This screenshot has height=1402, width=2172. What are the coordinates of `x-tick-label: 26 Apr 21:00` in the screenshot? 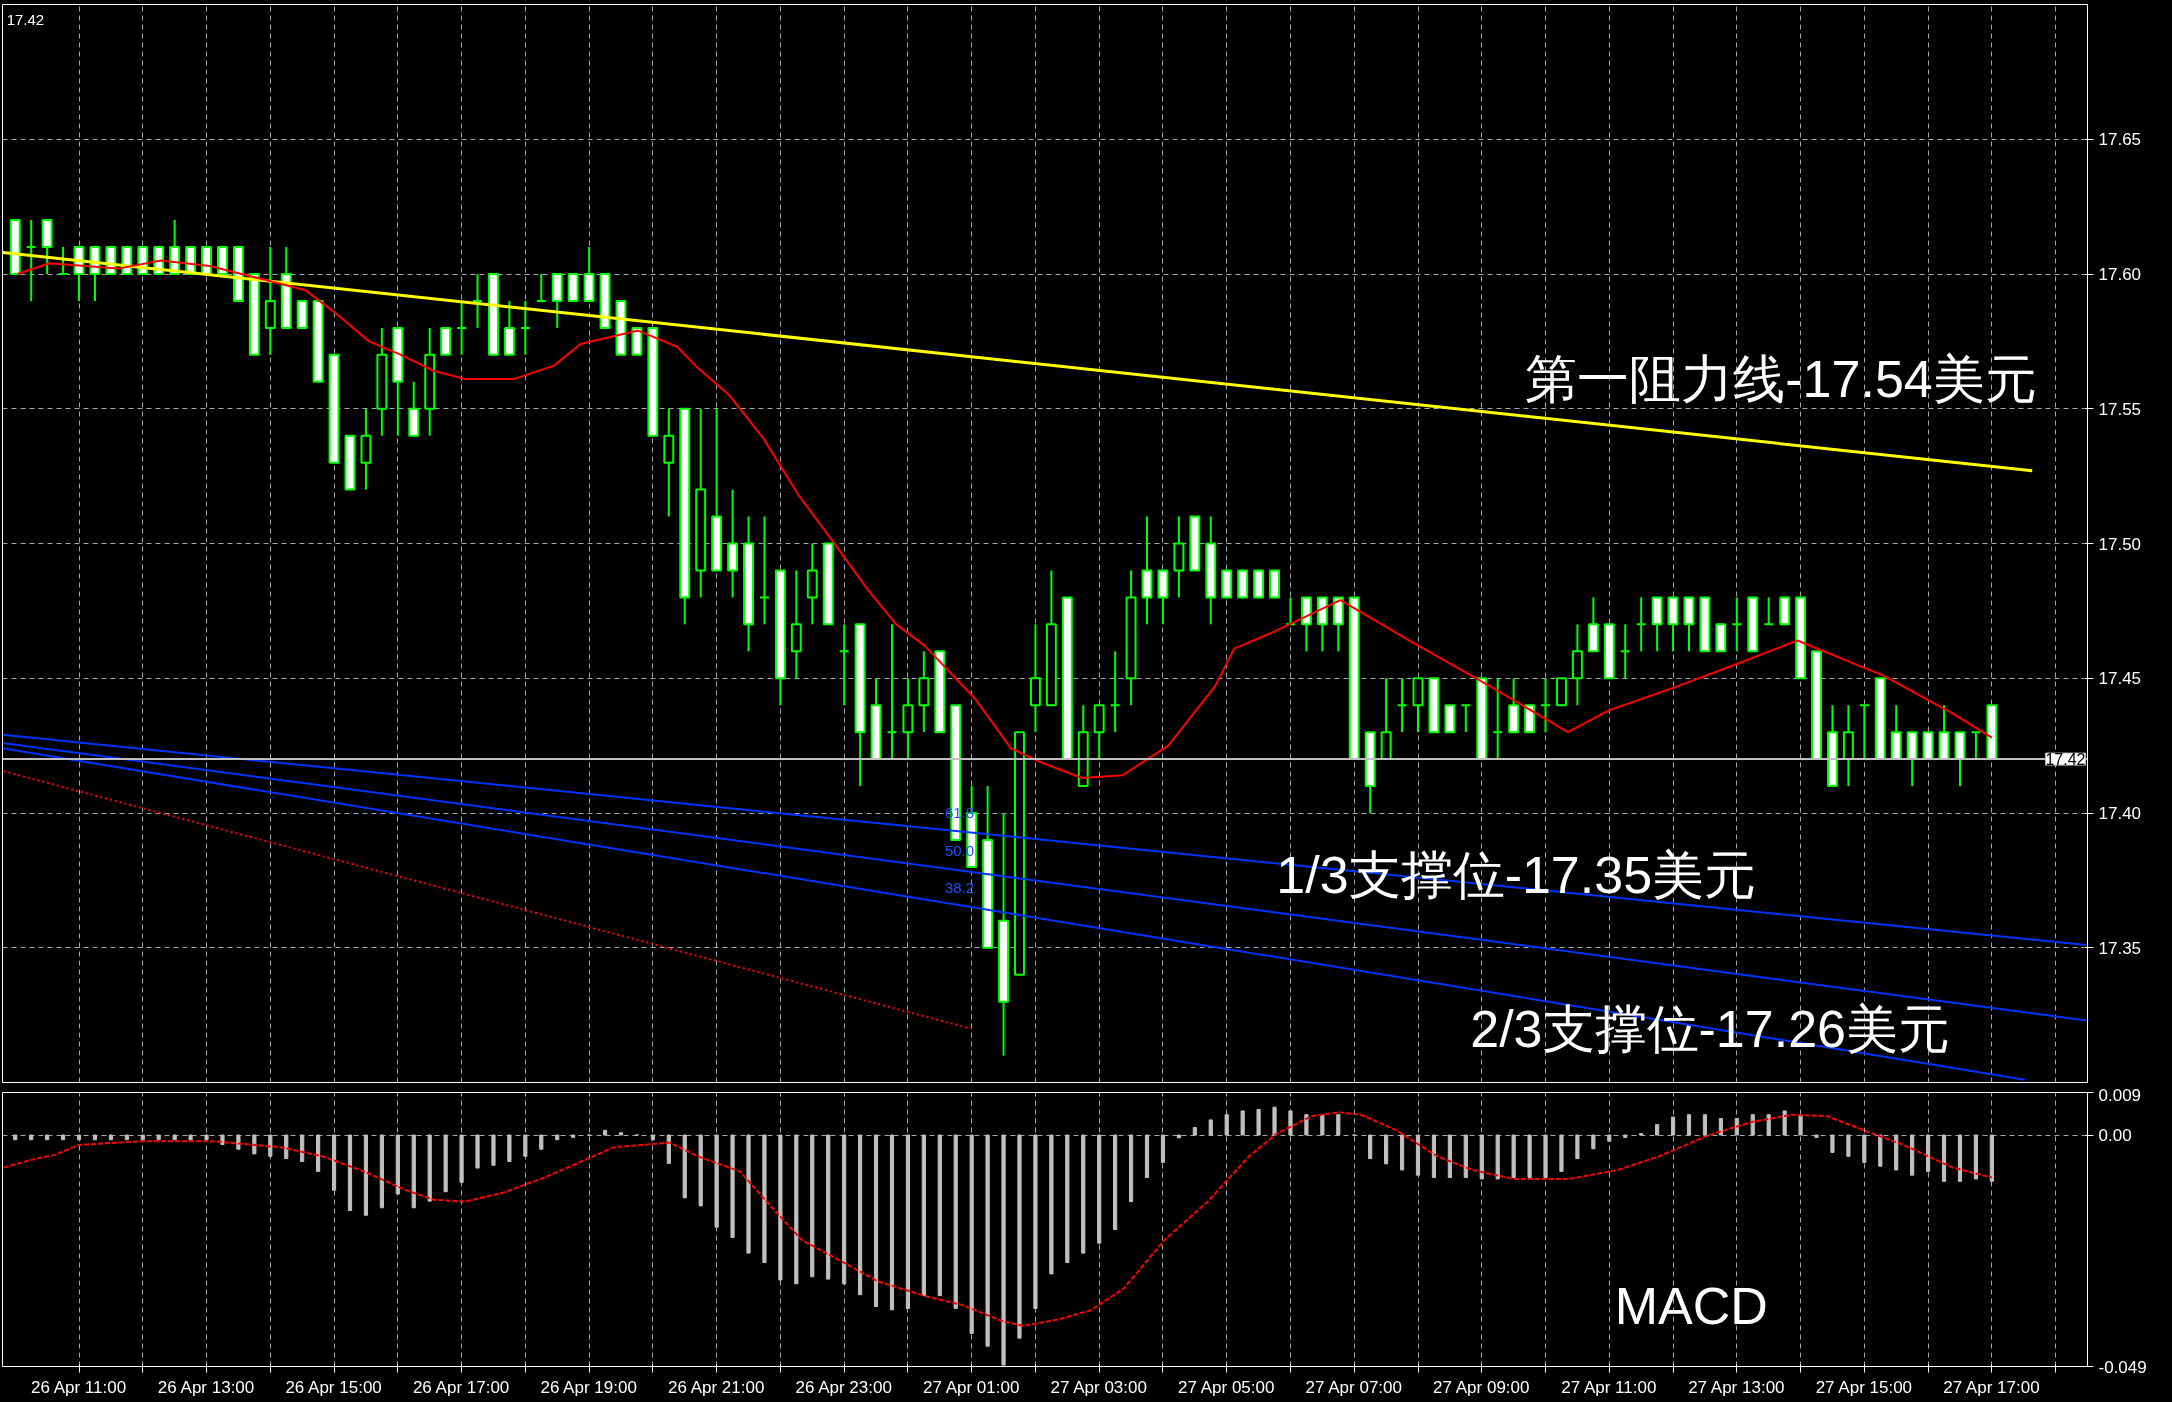 It's located at (716, 1387).